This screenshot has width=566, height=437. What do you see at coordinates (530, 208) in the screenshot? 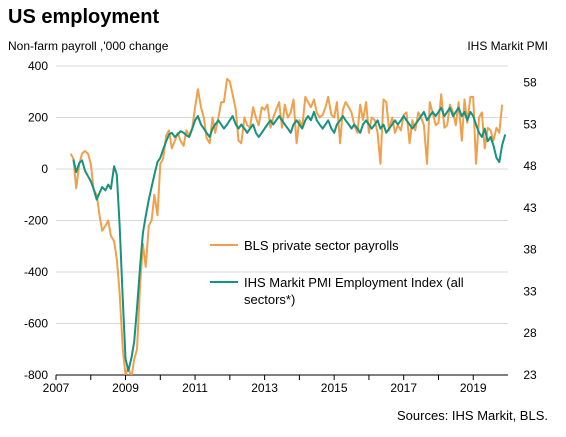
I see `y-right-tick-label: 43` at bounding box center [530, 208].